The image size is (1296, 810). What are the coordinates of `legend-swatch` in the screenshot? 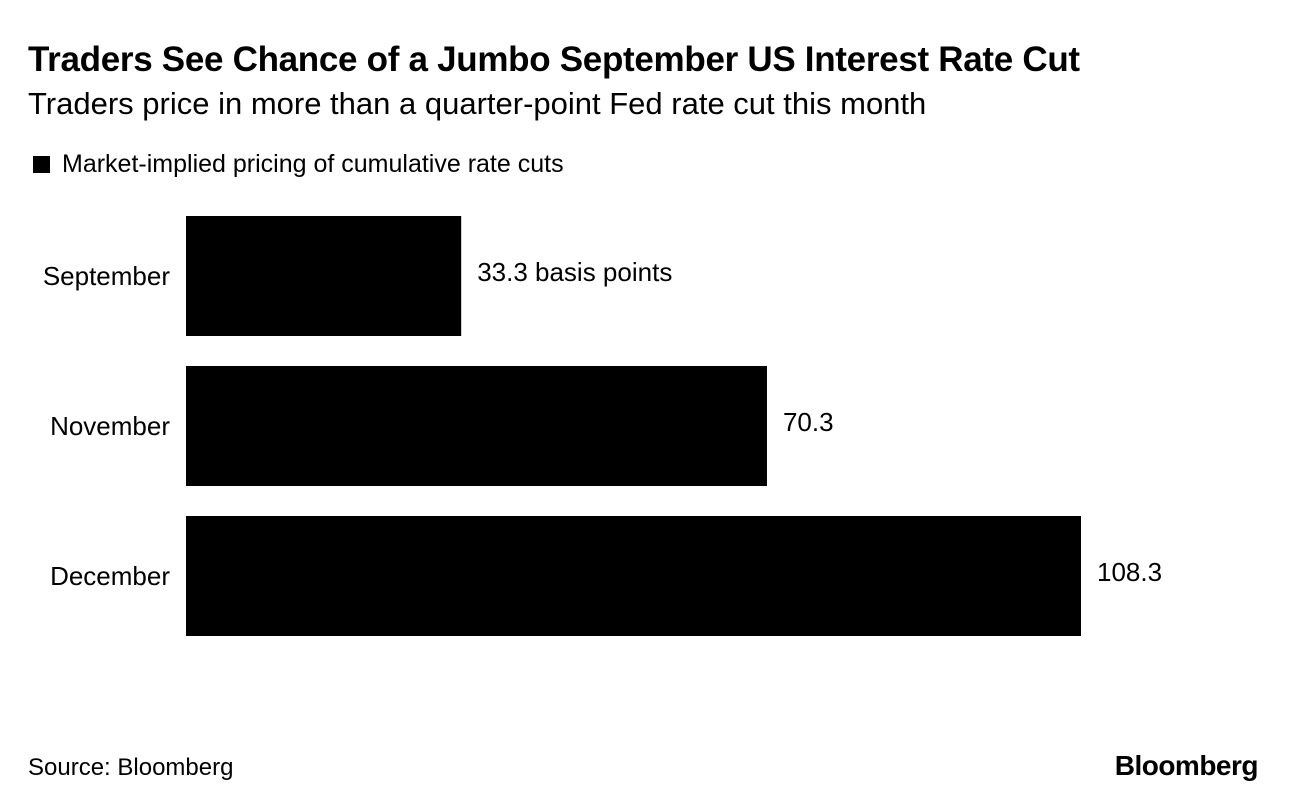 It's located at (41, 164).